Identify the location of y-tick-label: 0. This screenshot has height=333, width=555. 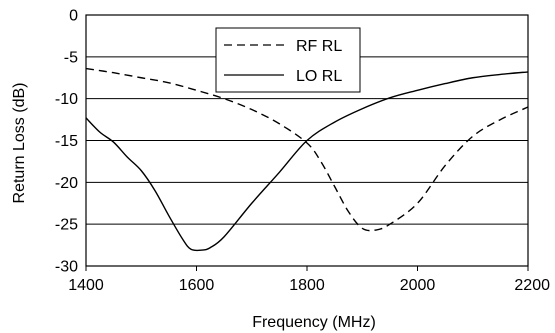
(73, 16).